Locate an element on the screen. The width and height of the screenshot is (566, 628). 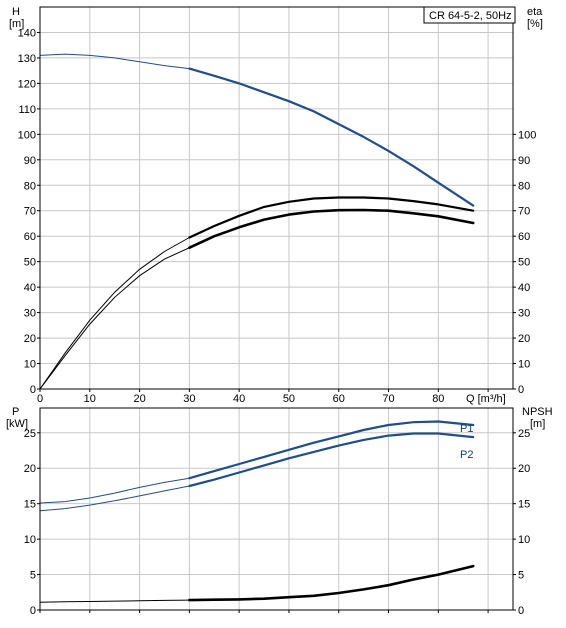
bottom-series-p2-thin is located at coordinates (114, 498).